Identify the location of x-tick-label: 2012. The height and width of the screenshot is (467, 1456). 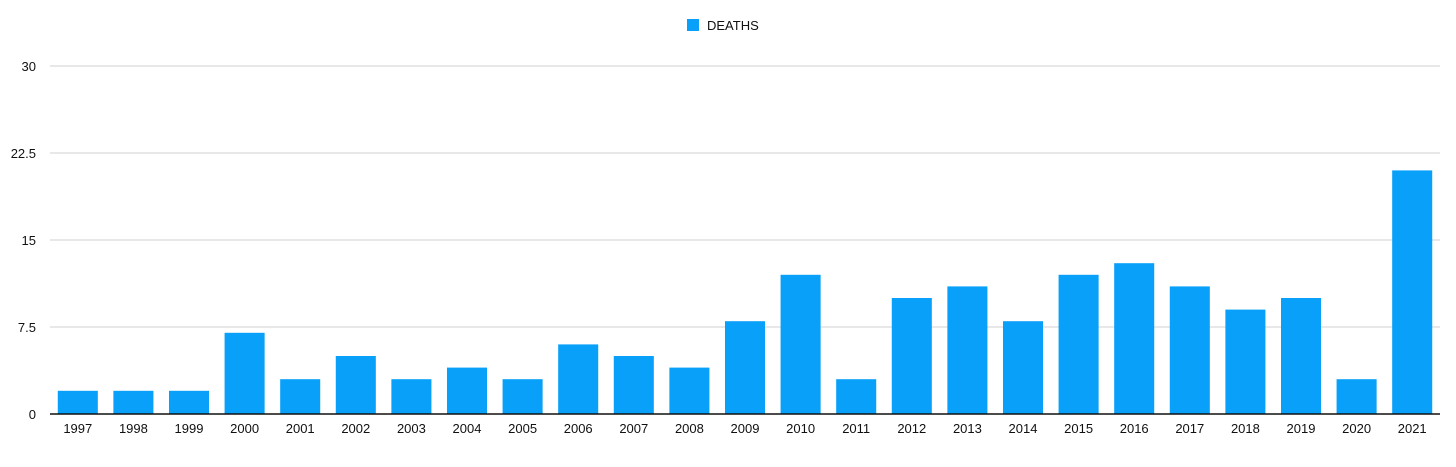
(911, 428).